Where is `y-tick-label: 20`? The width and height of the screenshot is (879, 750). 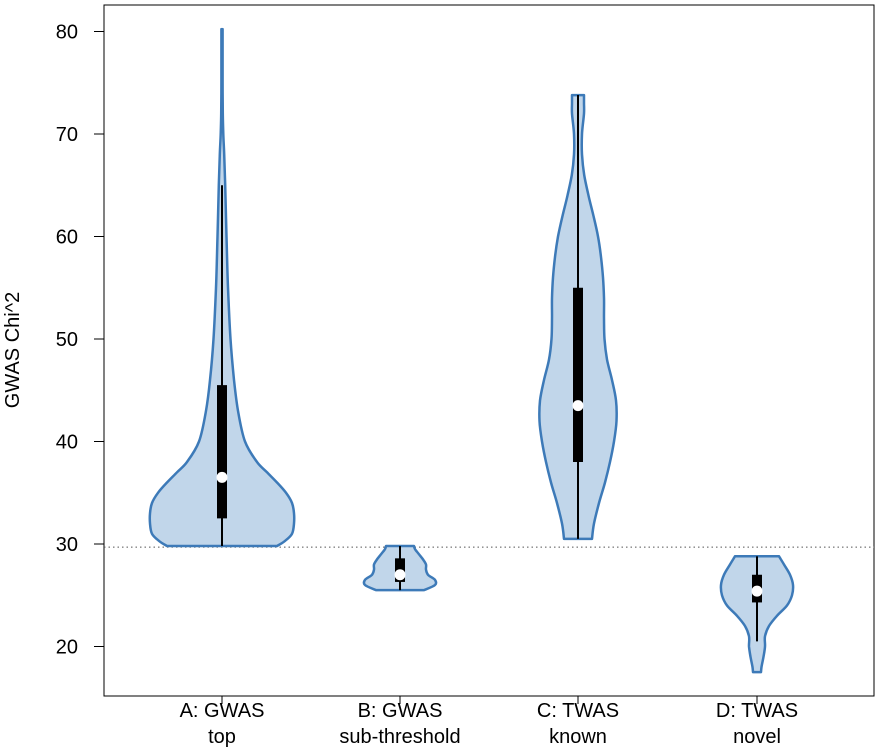 y-tick-label: 20 is located at coordinates (67, 648).